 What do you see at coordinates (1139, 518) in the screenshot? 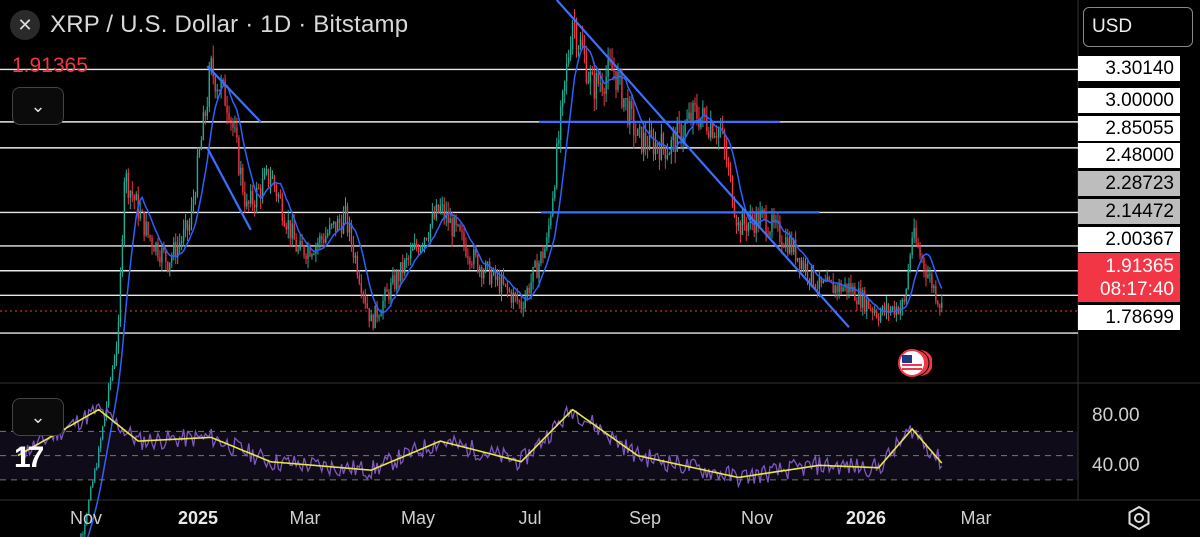
I see `gear-icon` at bounding box center [1139, 518].